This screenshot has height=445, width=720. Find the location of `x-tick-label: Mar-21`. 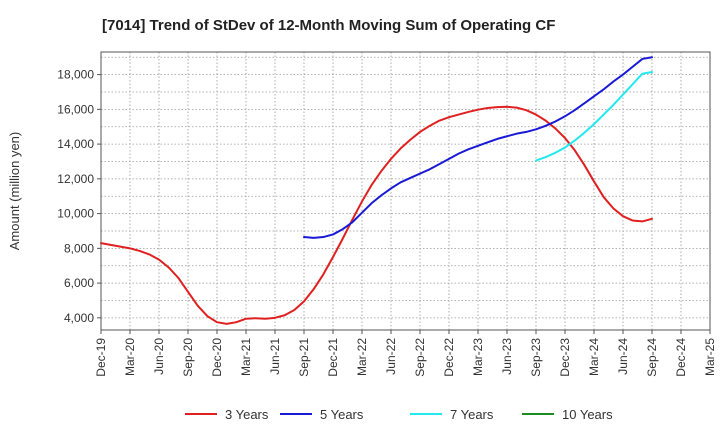

x-tick-label: Mar-21 is located at coordinates (246, 357).